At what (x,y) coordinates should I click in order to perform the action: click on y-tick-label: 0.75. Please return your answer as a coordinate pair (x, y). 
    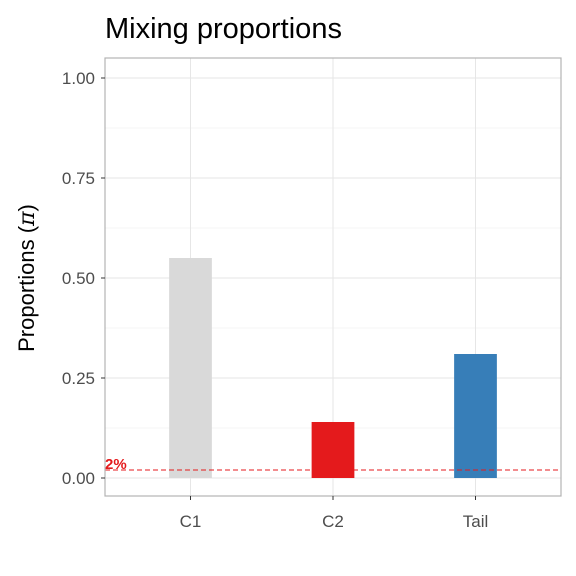
    Looking at the image, I should click on (78, 178).